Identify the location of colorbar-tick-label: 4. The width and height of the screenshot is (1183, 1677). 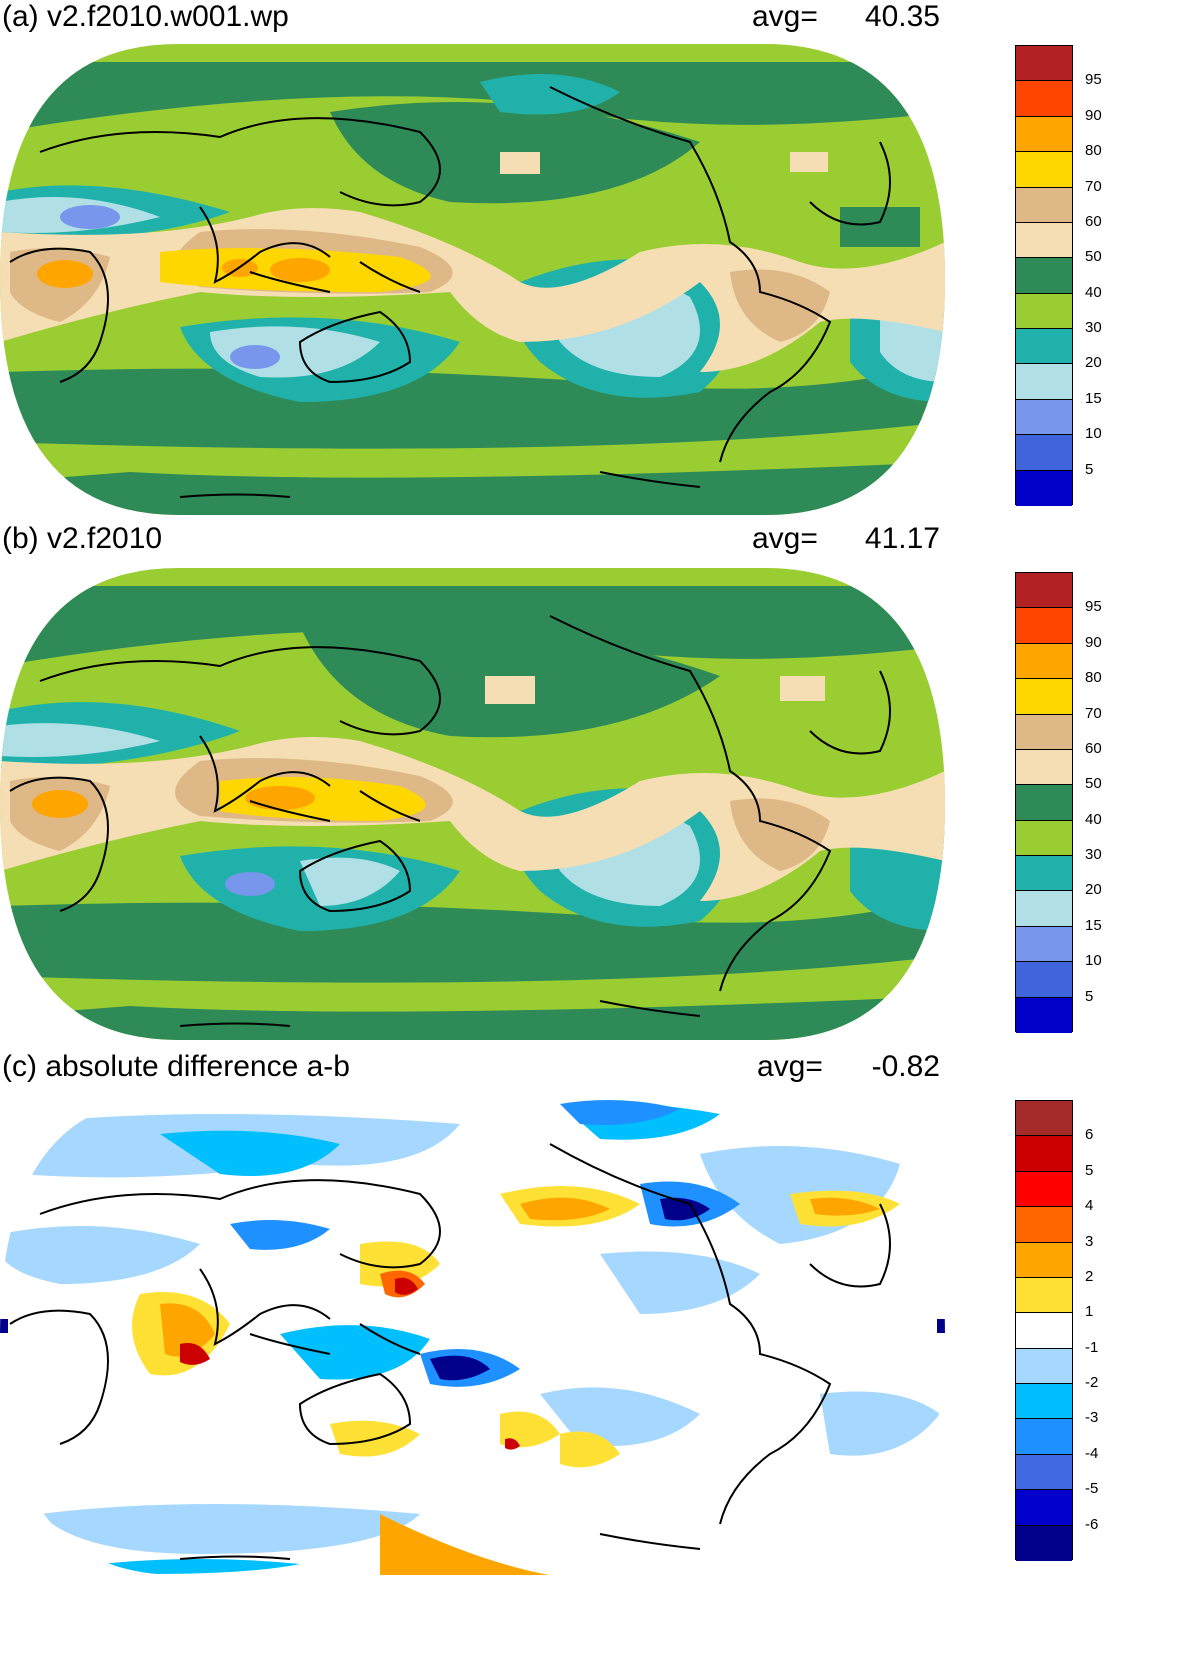
(1089, 1206).